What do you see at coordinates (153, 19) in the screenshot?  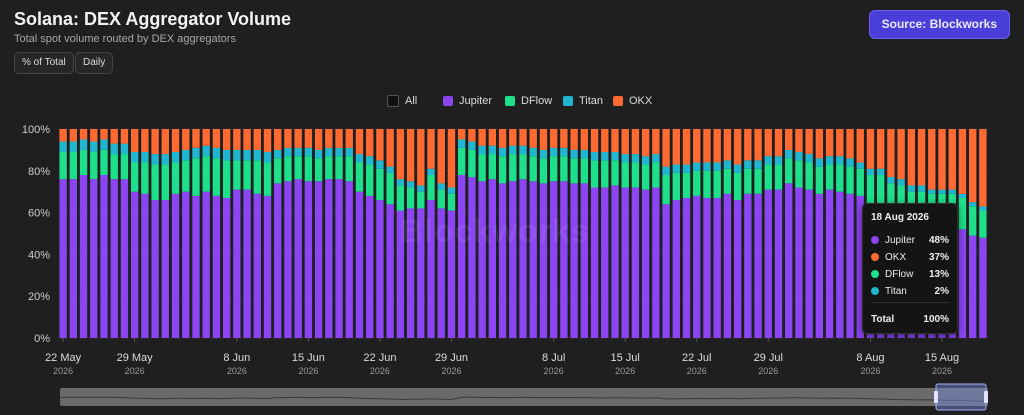 I see `chart-title: Solana: DEX Aggregator Volume` at bounding box center [153, 19].